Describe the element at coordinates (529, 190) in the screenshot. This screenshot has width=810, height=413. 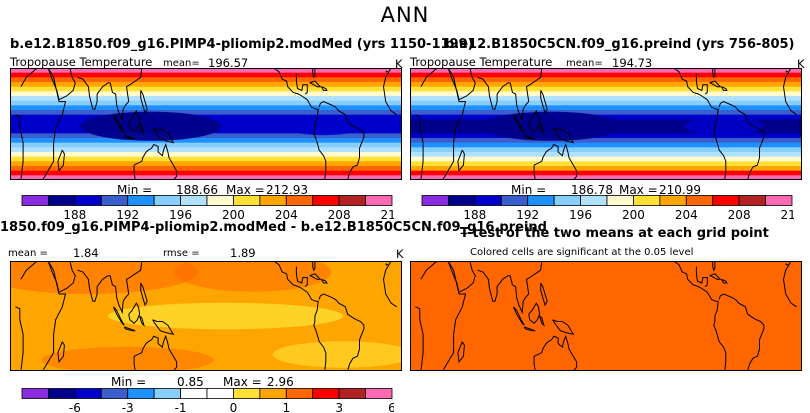
I see `panel-2-min-label: Min =` at that location.